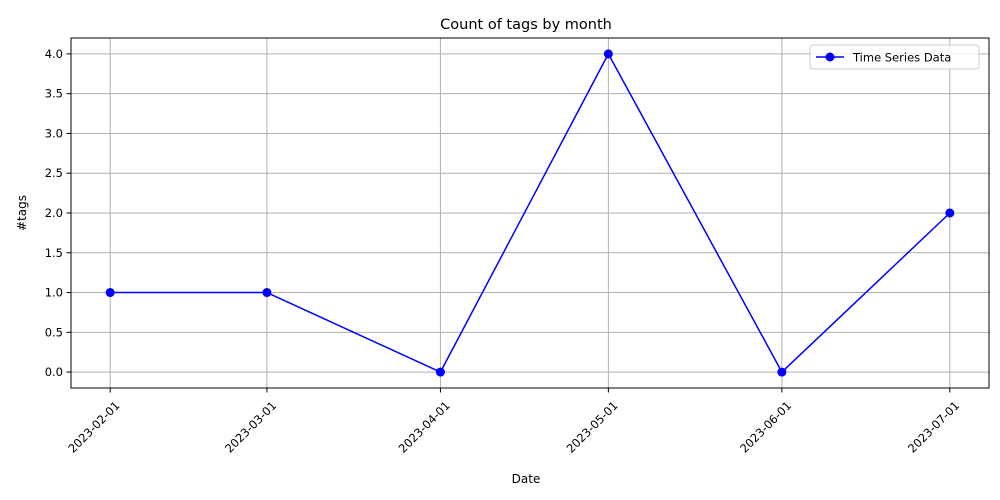 The height and width of the screenshot is (500, 1000). What do you see at coordinates (54, 173) in the screenshot?
I see `y-tick-label: 2.5` at bounding box center [54, 173].